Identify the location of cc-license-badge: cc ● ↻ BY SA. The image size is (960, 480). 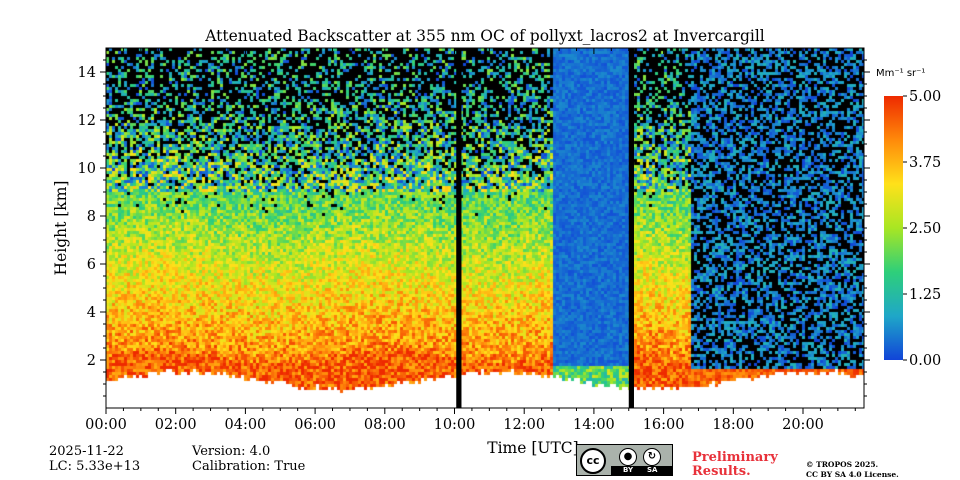
(624, 460).